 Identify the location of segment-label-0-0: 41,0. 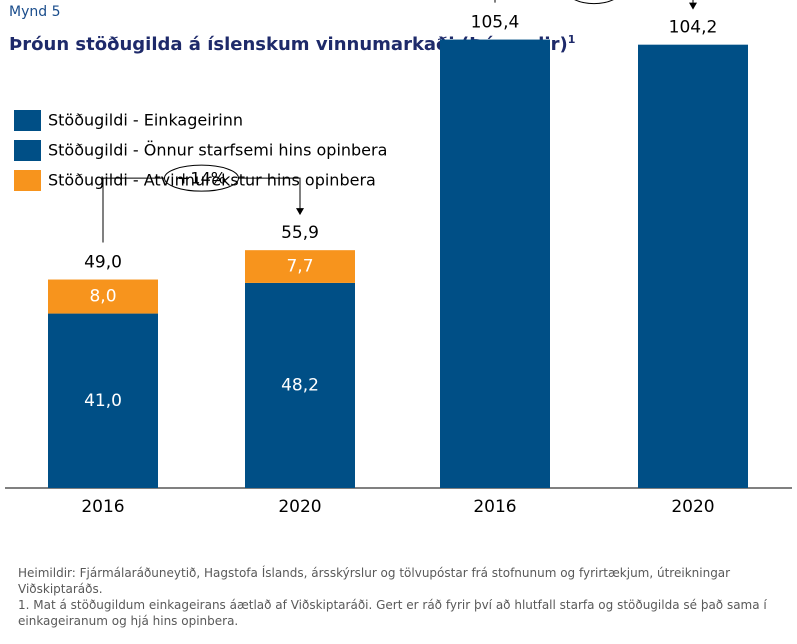
(103, 401).